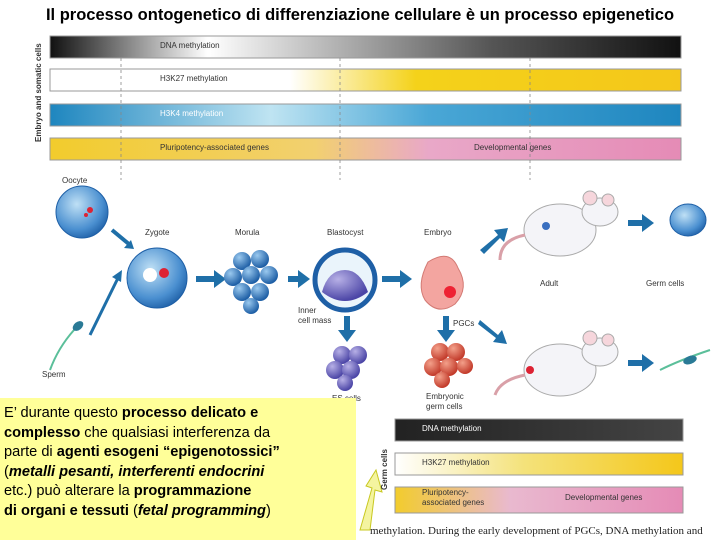 The image size is (720, 540). I want to click on bar-label-pluri-germ: Pluripotency- associated genes, so click(453, 498).